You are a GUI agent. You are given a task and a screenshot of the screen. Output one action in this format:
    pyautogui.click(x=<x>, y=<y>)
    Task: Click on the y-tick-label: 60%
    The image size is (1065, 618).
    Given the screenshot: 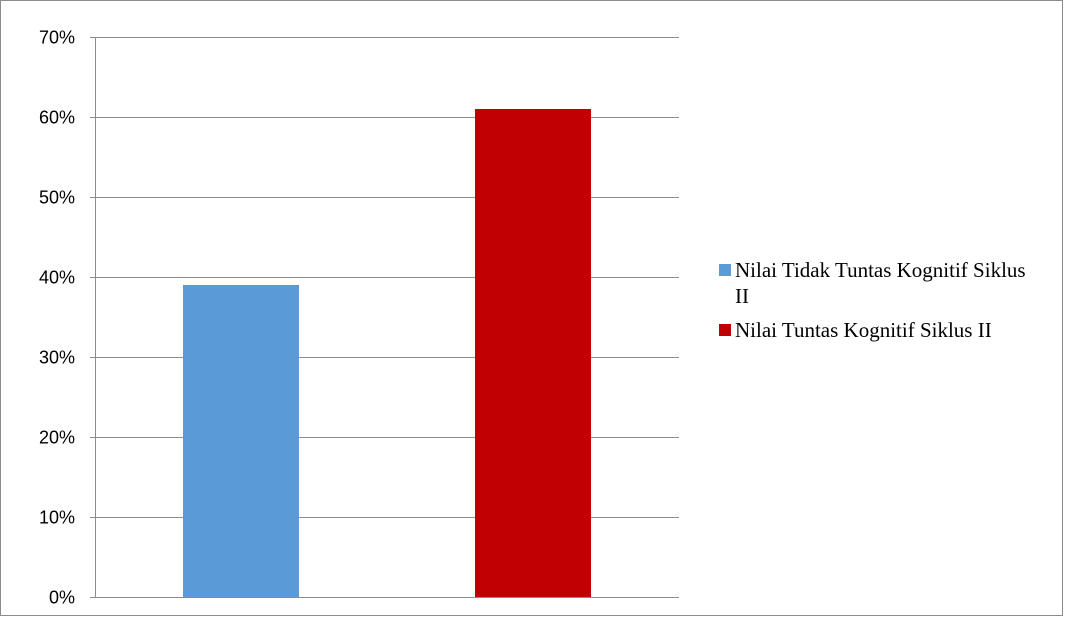 What is the action you would take?
    pyautogui.click(x=57, y=118)
    